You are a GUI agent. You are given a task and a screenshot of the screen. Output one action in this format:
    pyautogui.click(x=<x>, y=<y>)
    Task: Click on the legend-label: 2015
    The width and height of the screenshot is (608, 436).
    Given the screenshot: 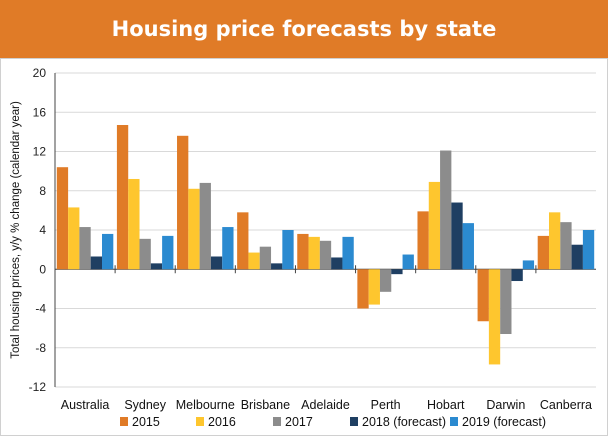 What is the action you would take?
    pyautogui.click(x=146, y=422)
    